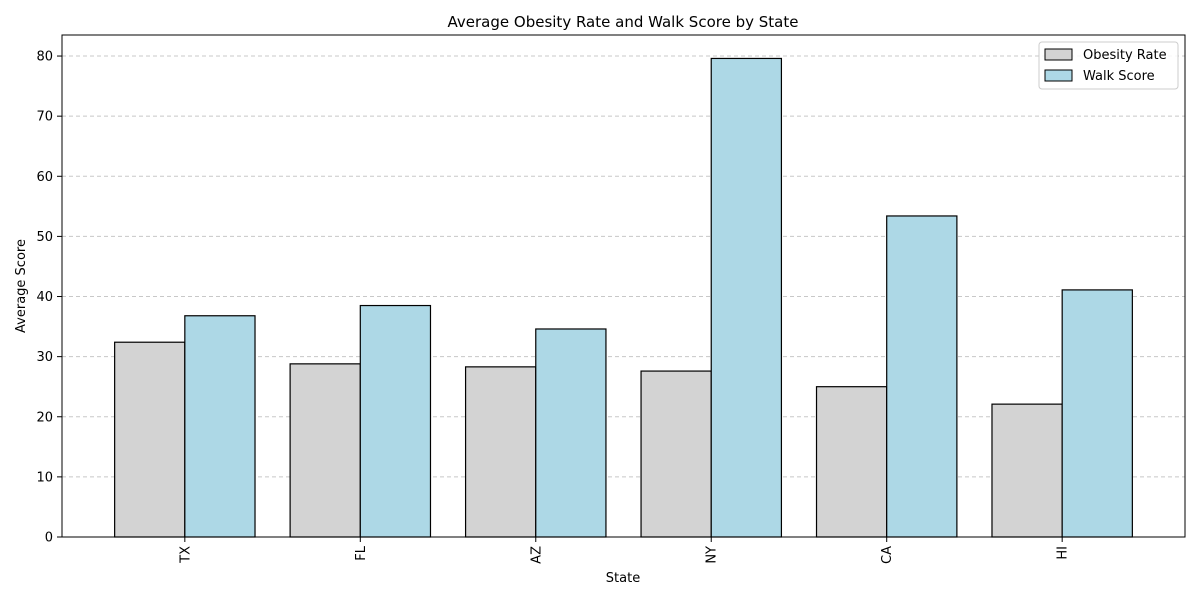  I want to click on bar-walk-score-fl, so click(395, 421).